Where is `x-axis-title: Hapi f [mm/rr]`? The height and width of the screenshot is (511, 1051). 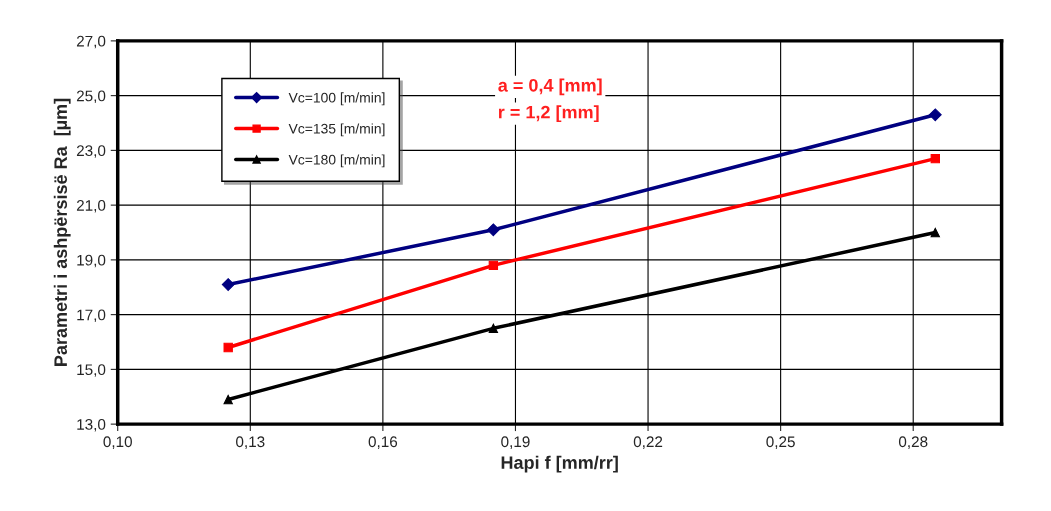 x-axis-title: Hapi f [mm/rr] is located at coordinates (559, 464).